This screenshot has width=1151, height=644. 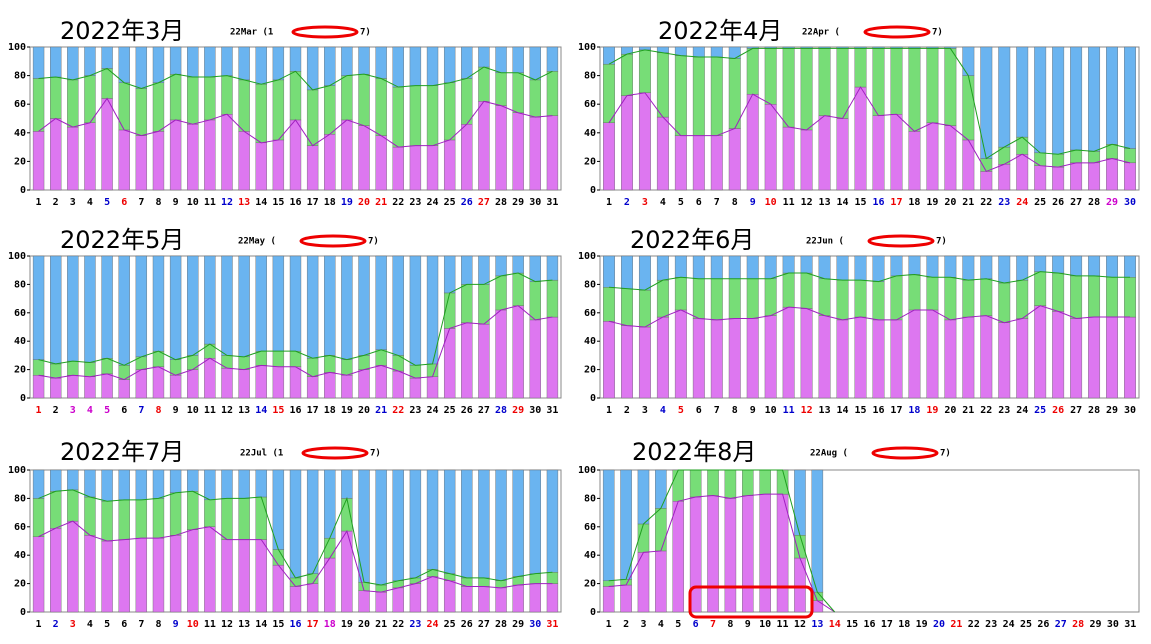 I want to click on x-tick-label: 17, so click(x=896, y=202).